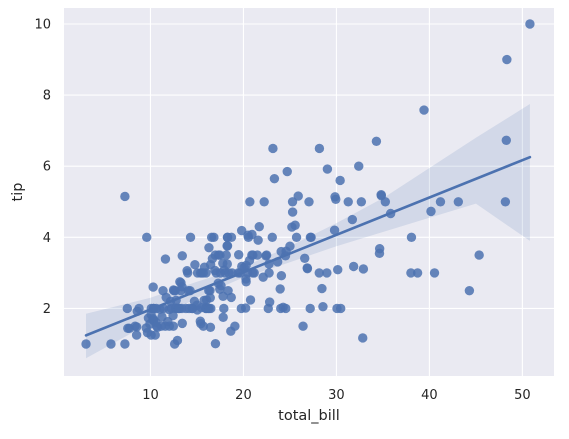 The width and height of the screenshot is (569, 439). I want to click on y-tick-label: 10, so click(42, 25).